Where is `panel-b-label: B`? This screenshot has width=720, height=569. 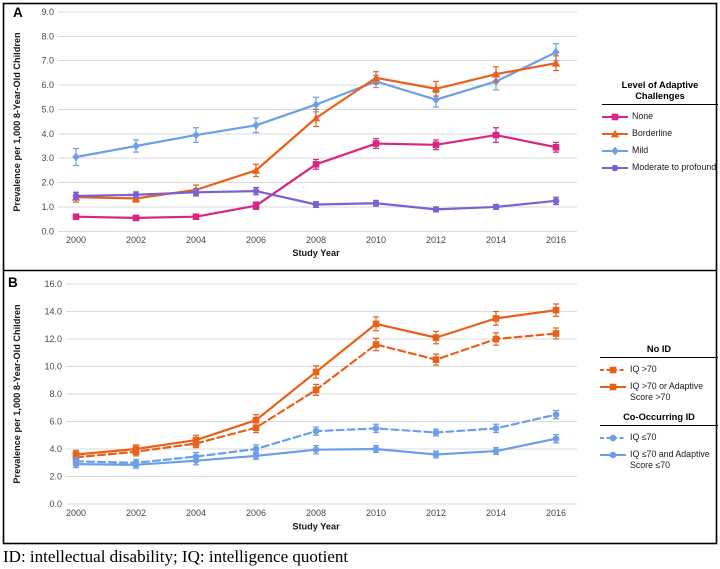 panel-b-label: B is located at coordinates (13, 282).